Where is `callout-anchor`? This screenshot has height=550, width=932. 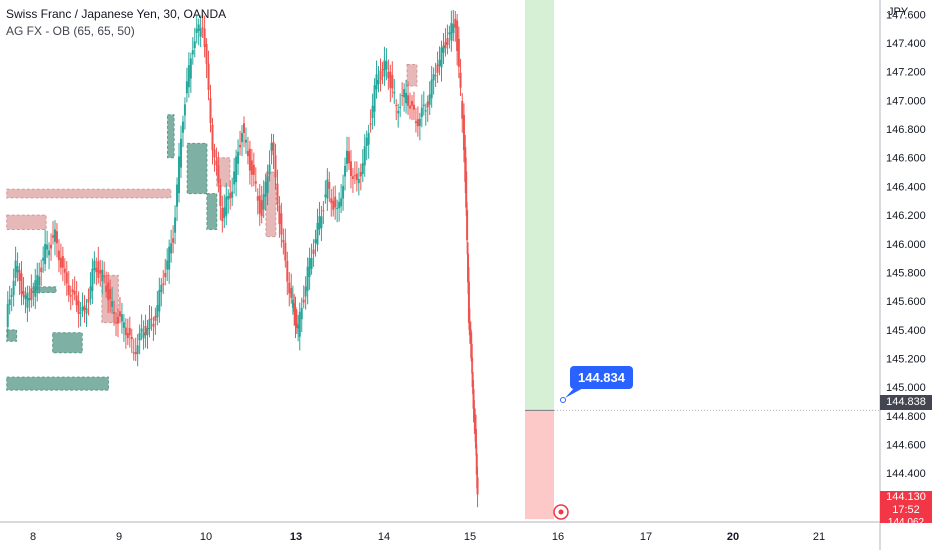
callout-anchor is located at coordinates (563, 400).